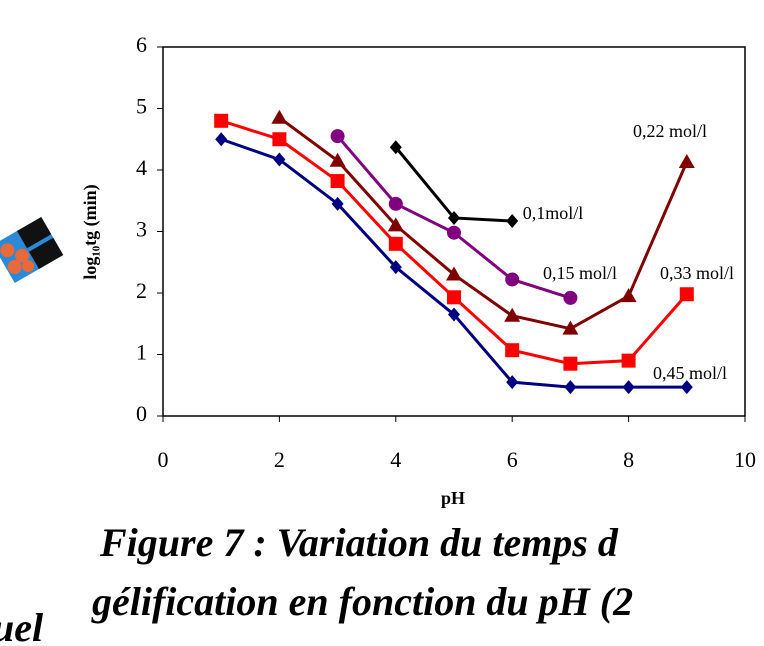 The height and width of the screenshot is (646, 764). Describe the element at coordinates (141, 413) in the screenshot. I see `y-tick-label: 0` at that location.